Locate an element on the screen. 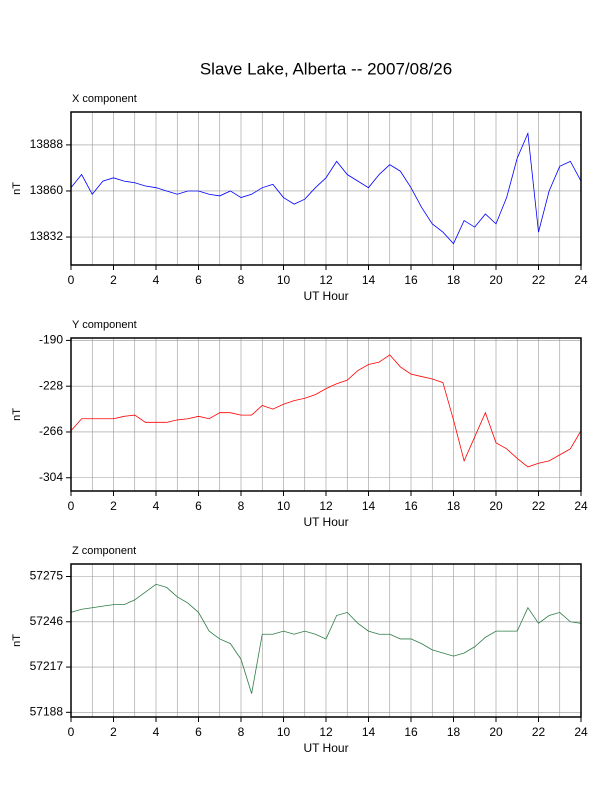  y-tick-label: -304 is located at coordinates (51, 477).